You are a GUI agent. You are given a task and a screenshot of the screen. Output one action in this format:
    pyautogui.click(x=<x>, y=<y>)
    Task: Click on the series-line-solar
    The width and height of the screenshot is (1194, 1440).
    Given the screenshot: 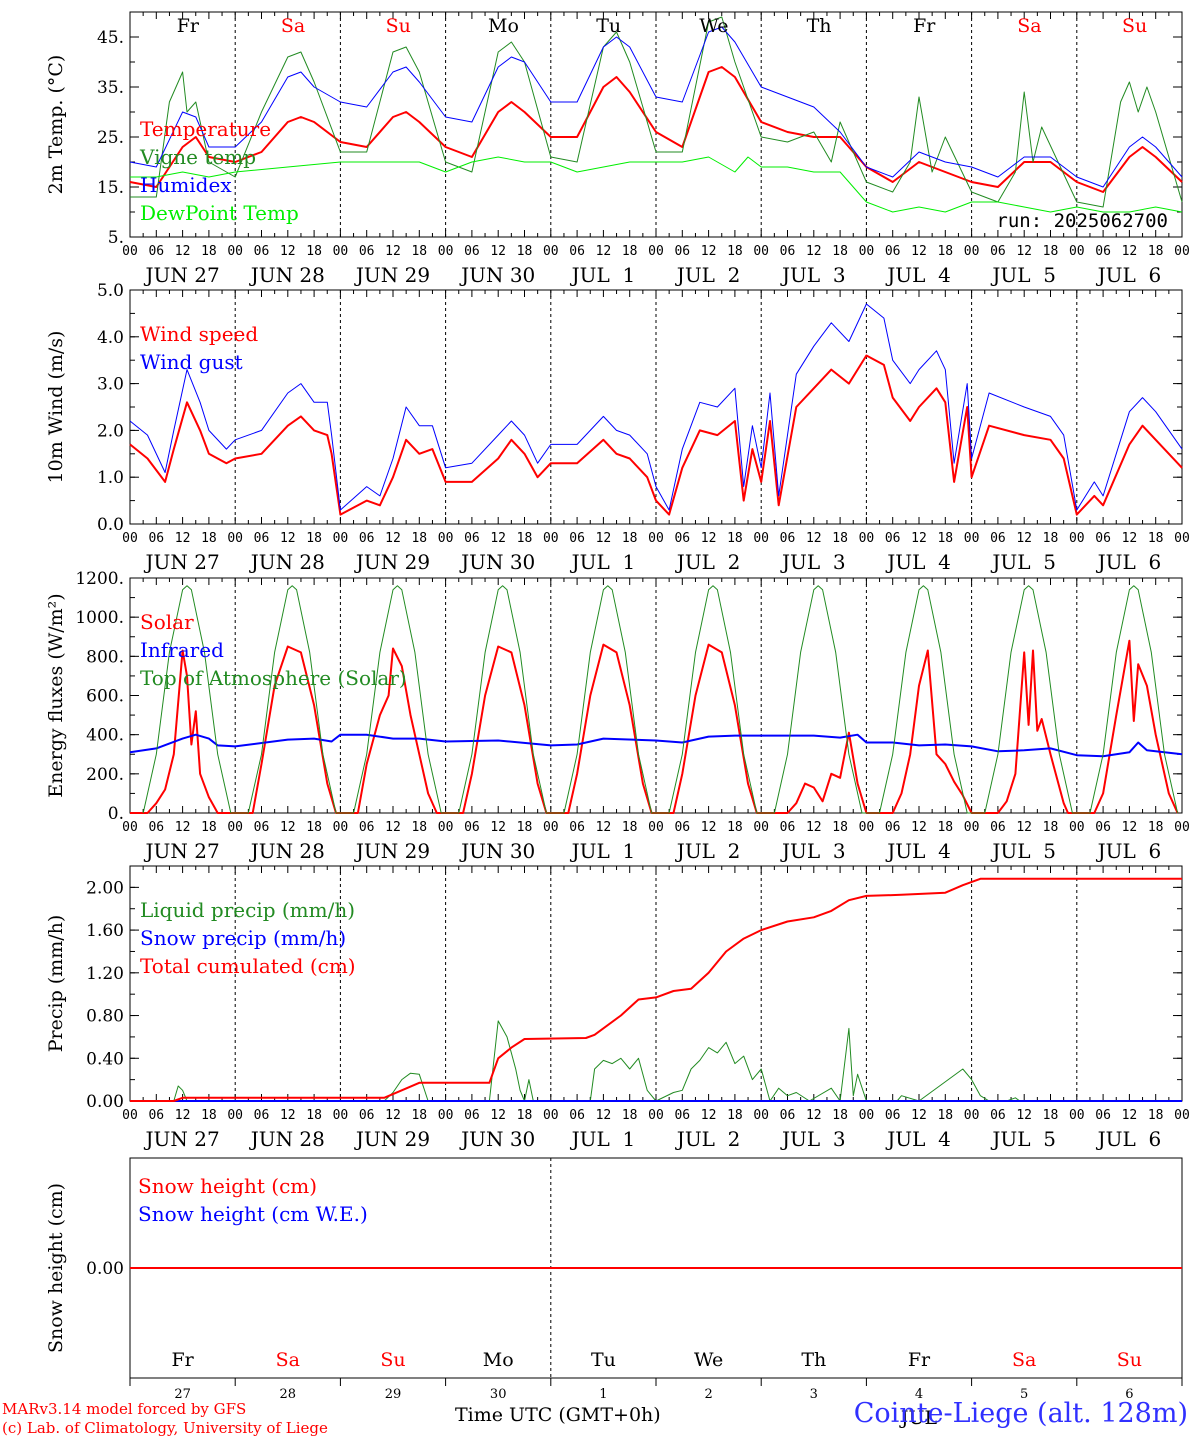 What is the action you would take?
    pyautogui.click(x=654, y=726)
    